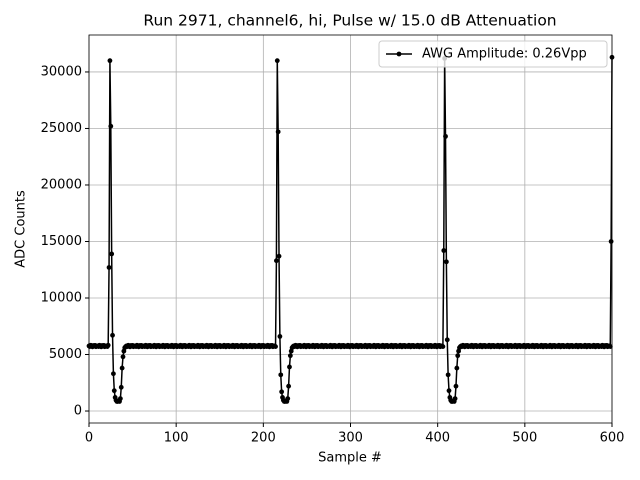  Describe the element at coordinates (61, 241) in the screenshot. I see `y-tick-label: 15000` at that location.